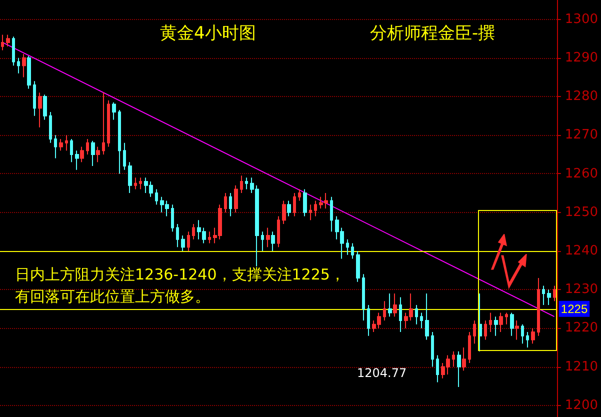  Describe the element at coordinates (581, 290) in the screenshot. I see `y-tick-label: 1230` at that location.